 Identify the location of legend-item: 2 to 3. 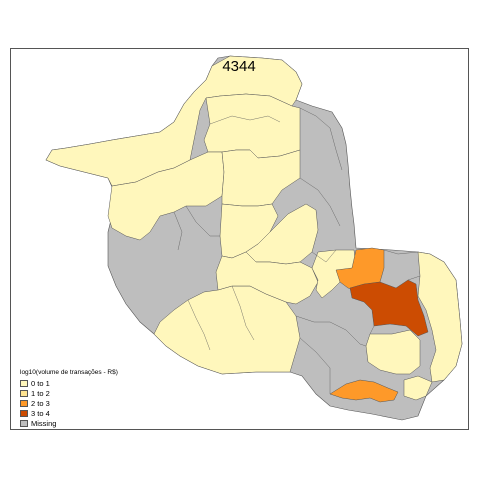
(69, 403).